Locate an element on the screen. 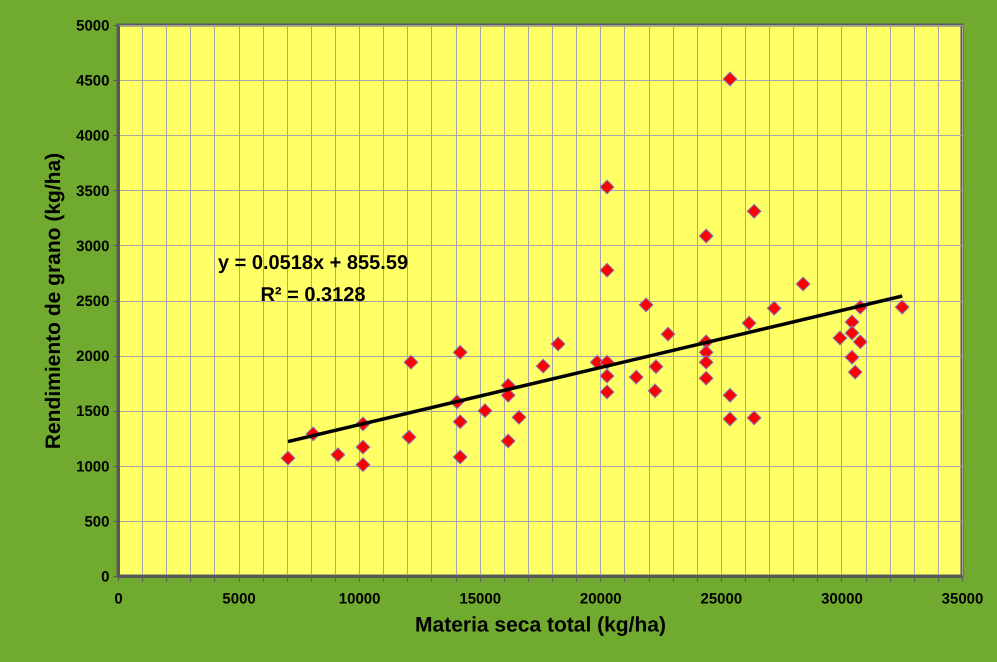 The width and height of the screenshot is (997, 662). y-tick-label: 3500 is located at coordinates (93, 191).